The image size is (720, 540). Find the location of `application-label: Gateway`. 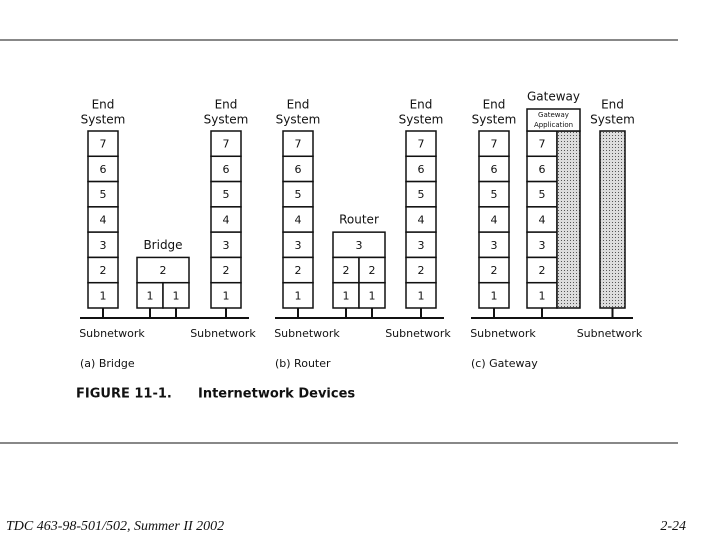

application-label: Gateway is located at coordinates (553, 115).